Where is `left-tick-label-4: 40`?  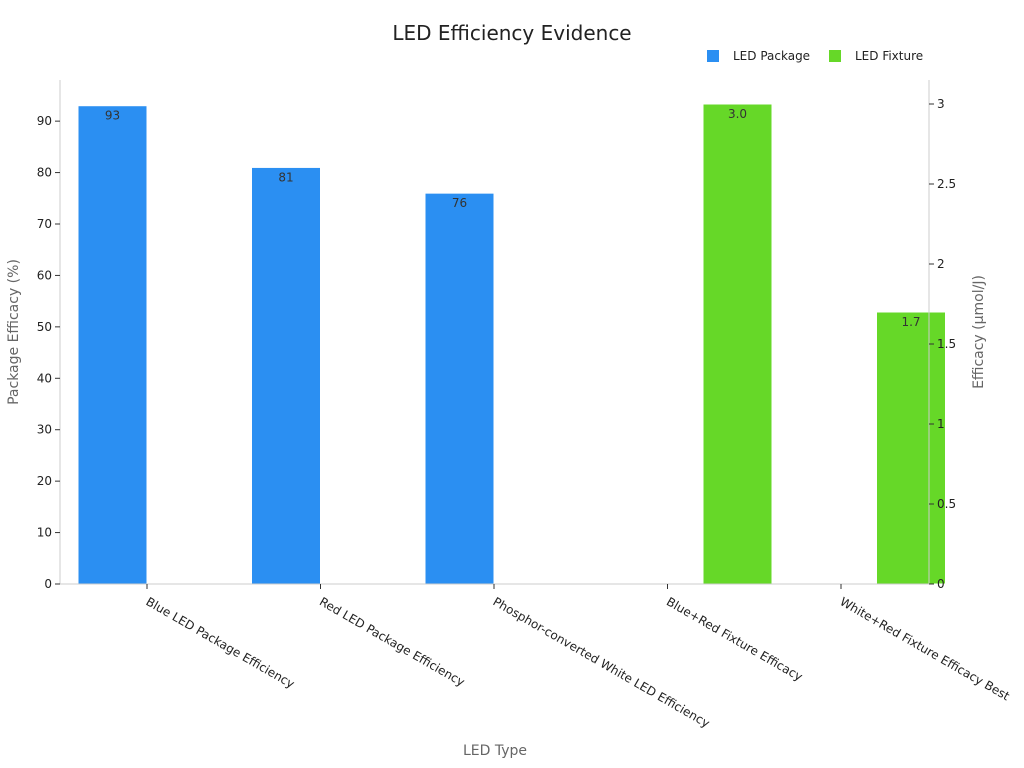
left-tick-label-4: 40 is located at coordinates (44, 378).